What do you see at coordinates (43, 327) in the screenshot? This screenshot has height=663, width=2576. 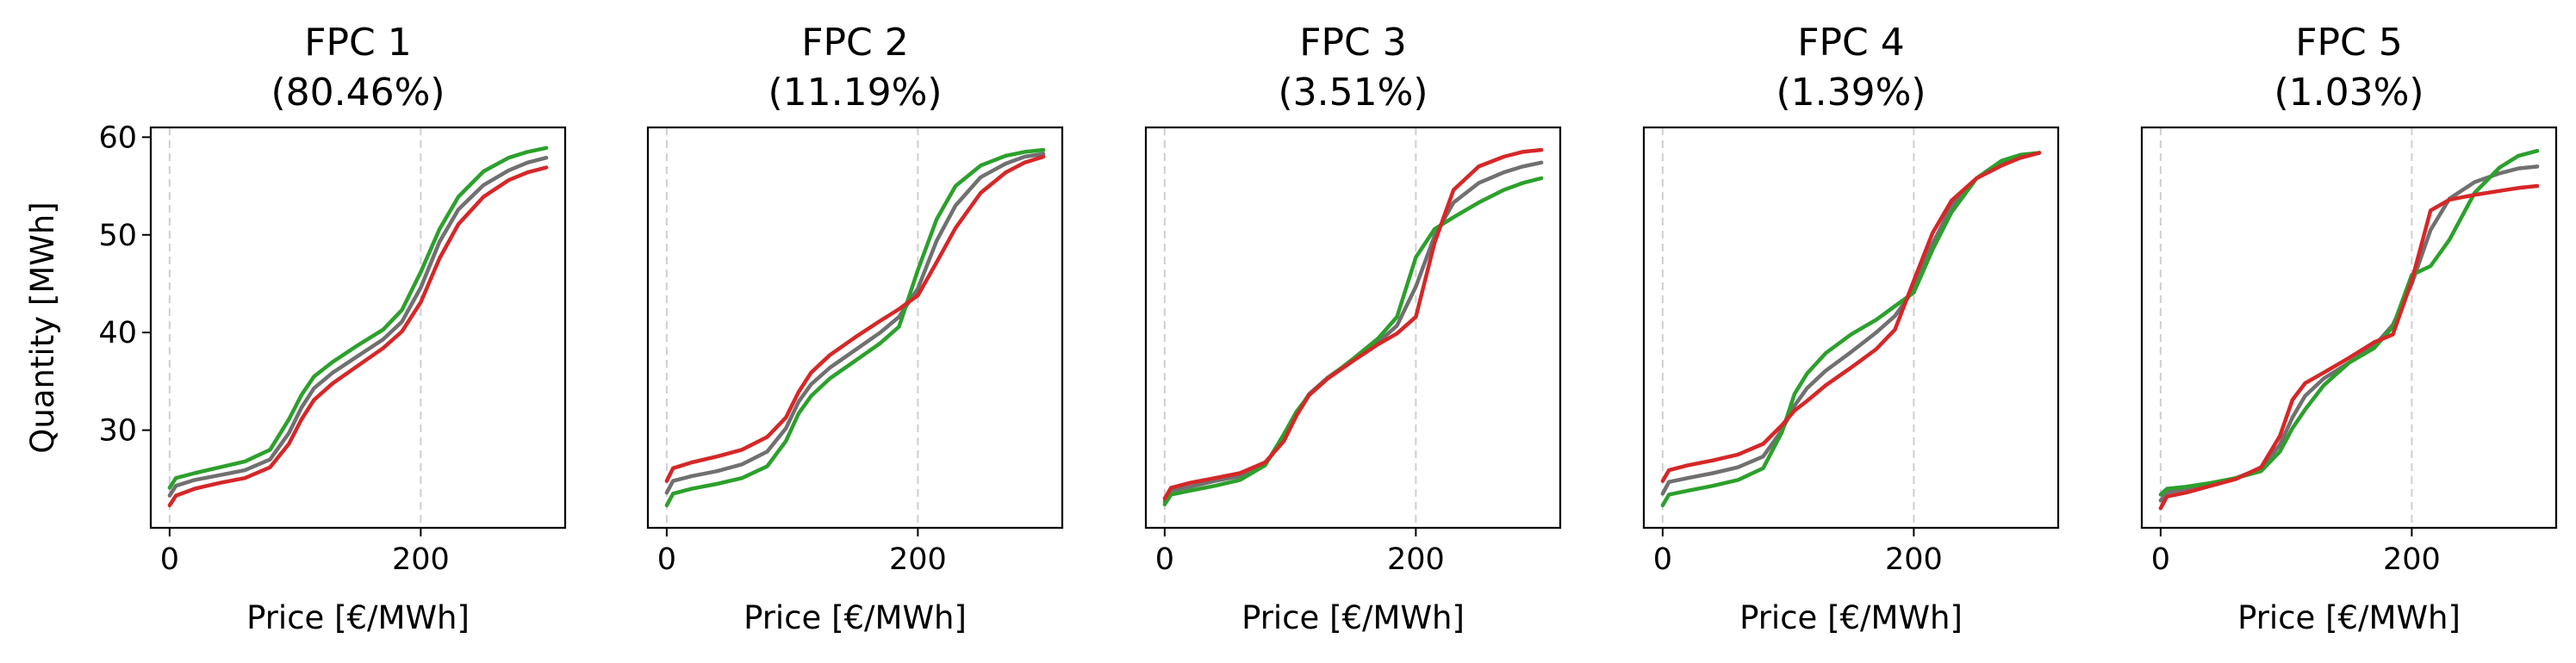 I see `y-axis-label: Quantity [MWh]` at bounding box center [43, 327].